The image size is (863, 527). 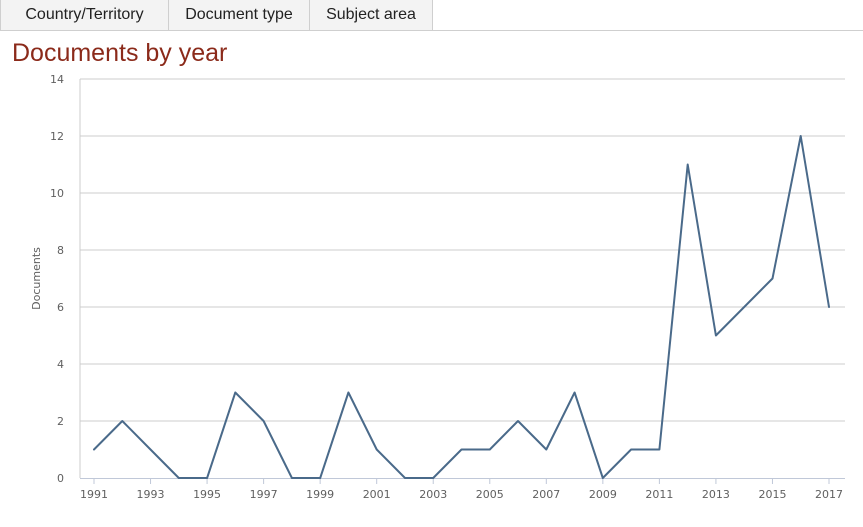 What do you see at coordinates (57, 193) in the screenshot?
I see `y-tick-label: 10` at bounding box center [57, 193].